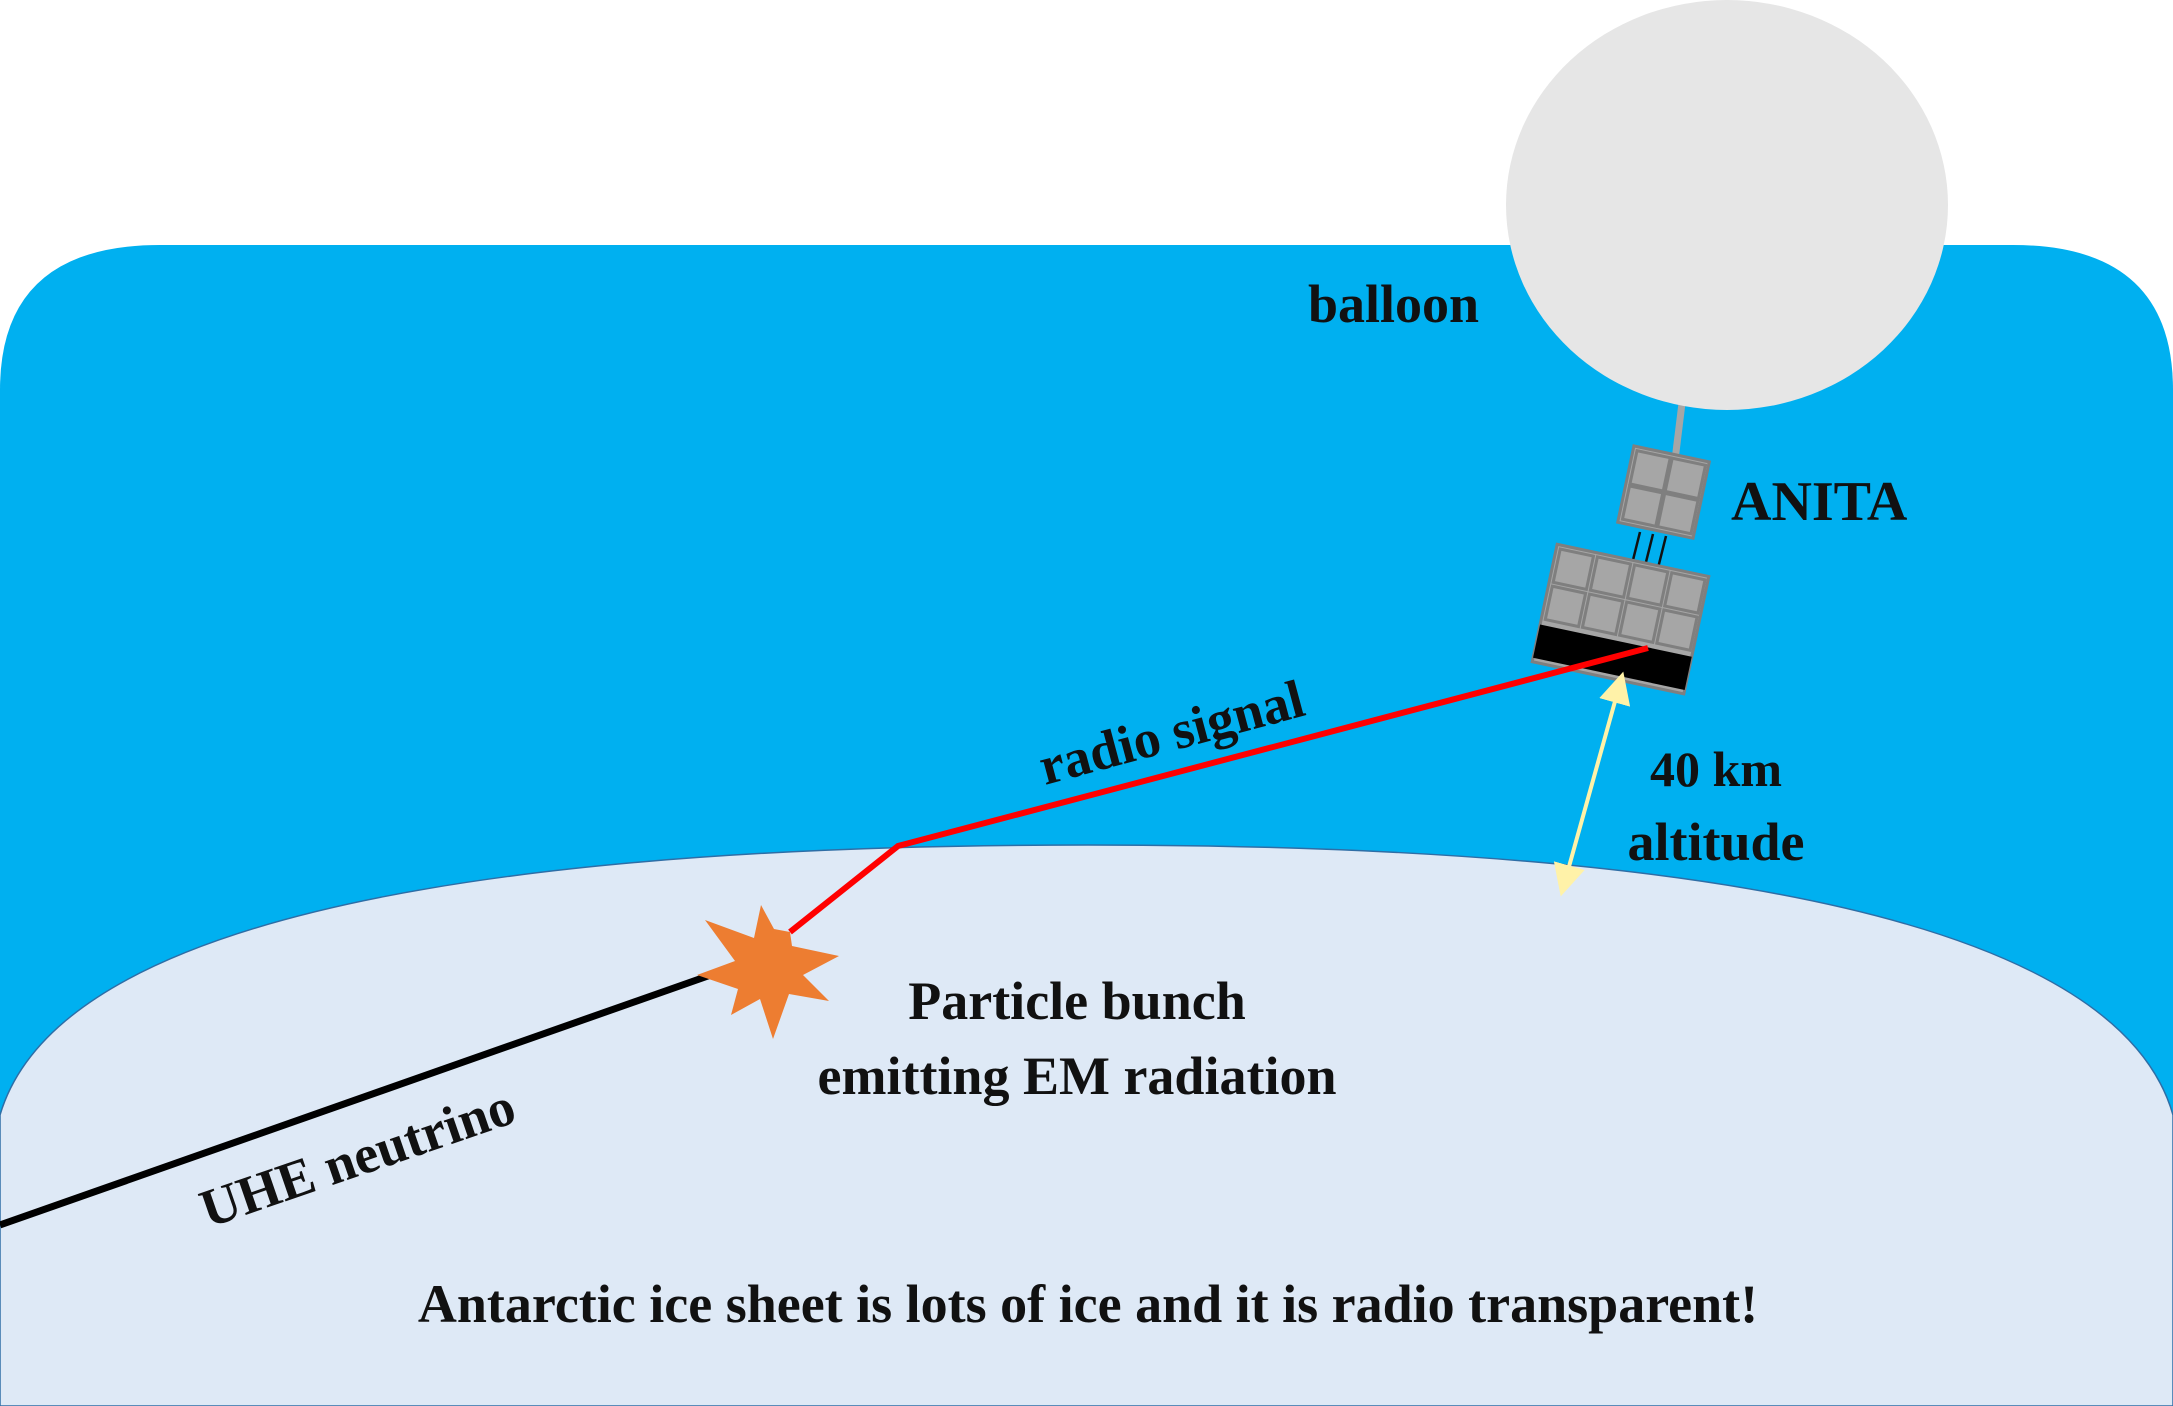  I want to click on balloon-icon, so click(1727, 205).